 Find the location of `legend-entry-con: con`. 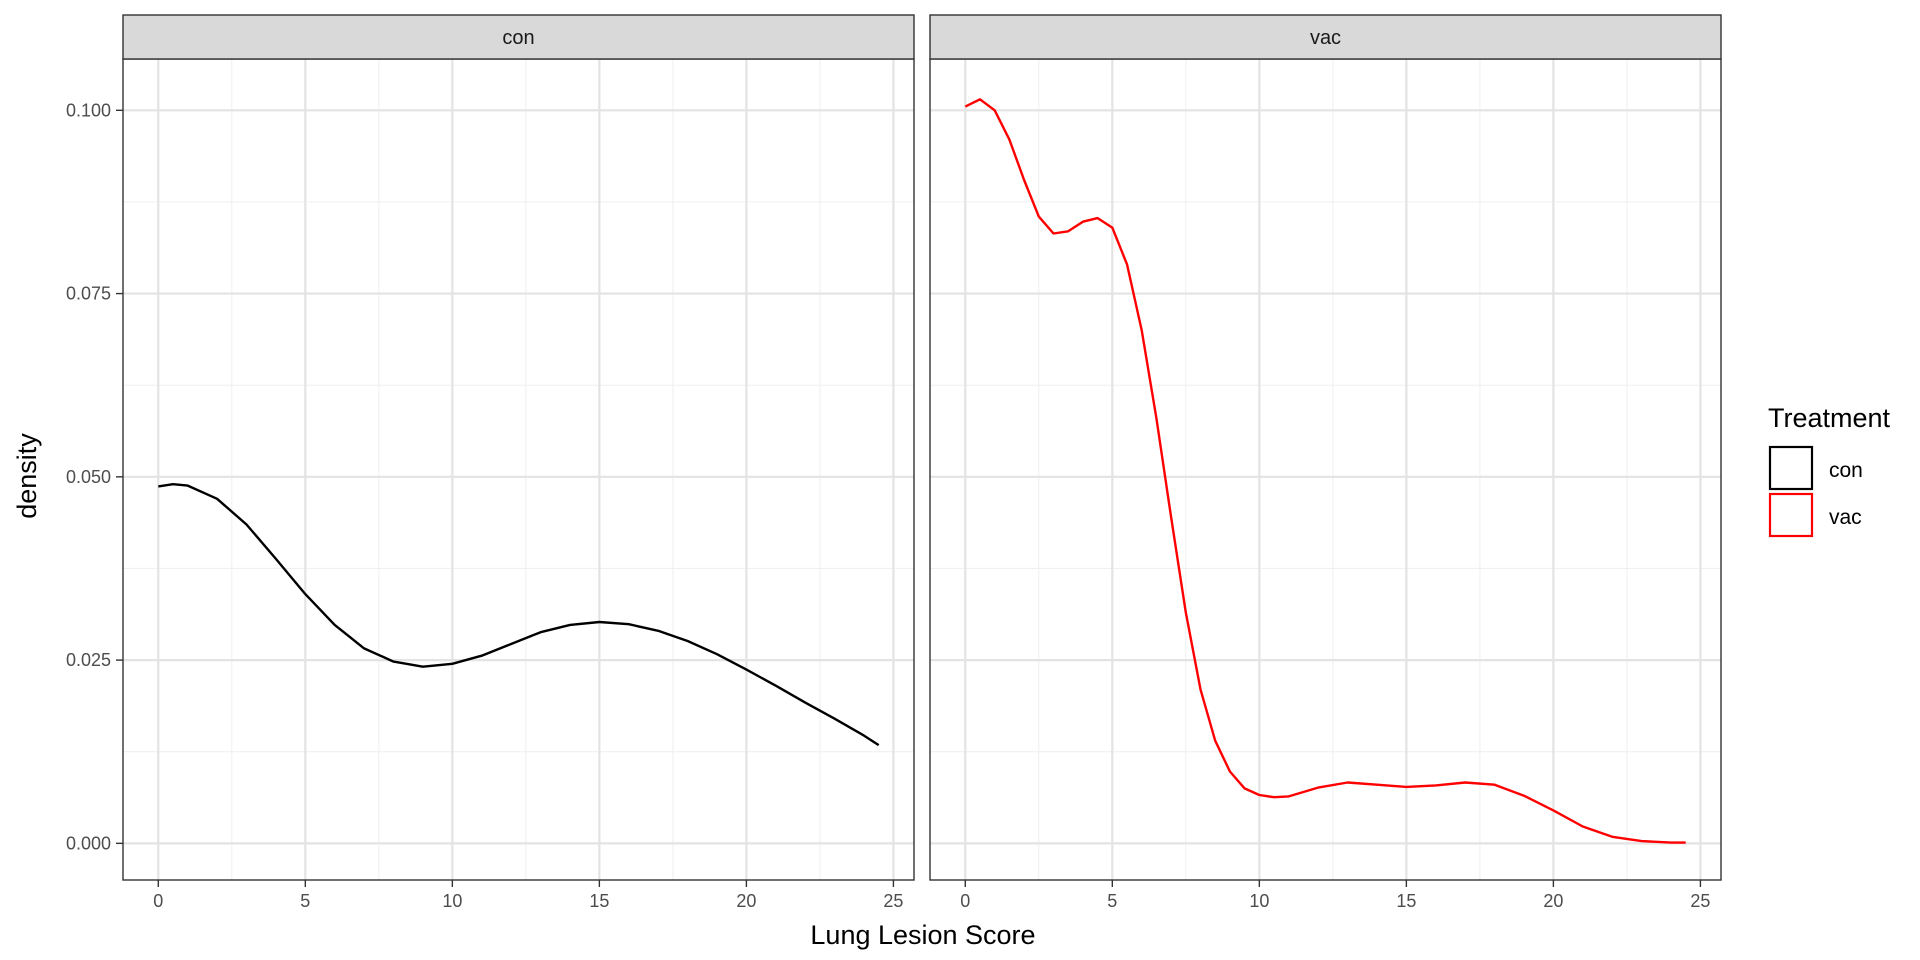

legend-entry-con: con is located at coordinates (1815, 468).